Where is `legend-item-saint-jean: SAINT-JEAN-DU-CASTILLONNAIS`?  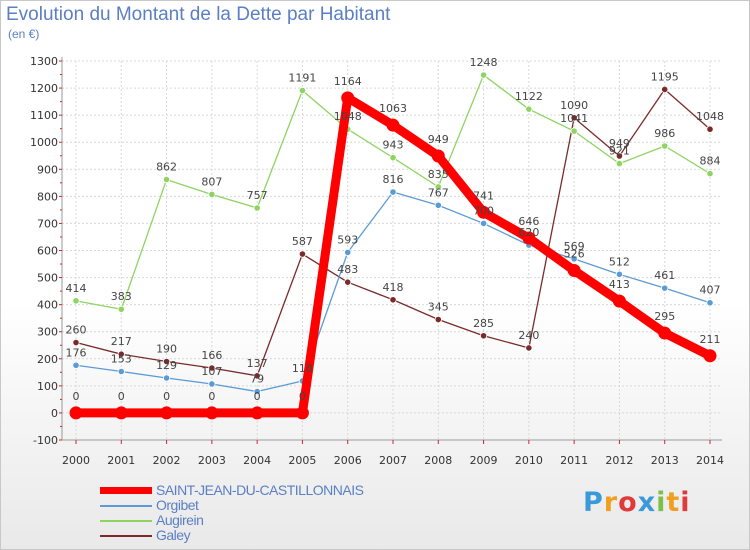
legend-item-saint-jean: SAINT-JEAN-DU-CASTILLONNAIS is located at coordinates (260, 490).